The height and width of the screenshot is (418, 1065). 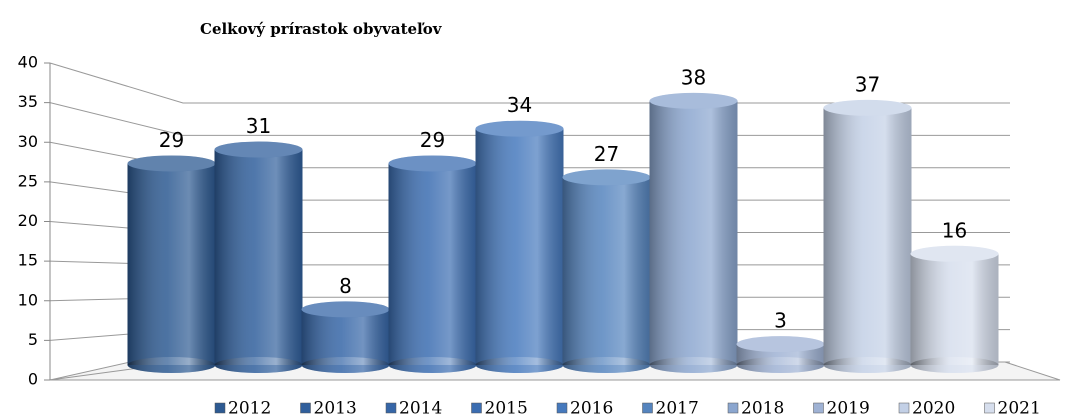 I want to click on legend-label: 2019, so click(x=848, y=408).